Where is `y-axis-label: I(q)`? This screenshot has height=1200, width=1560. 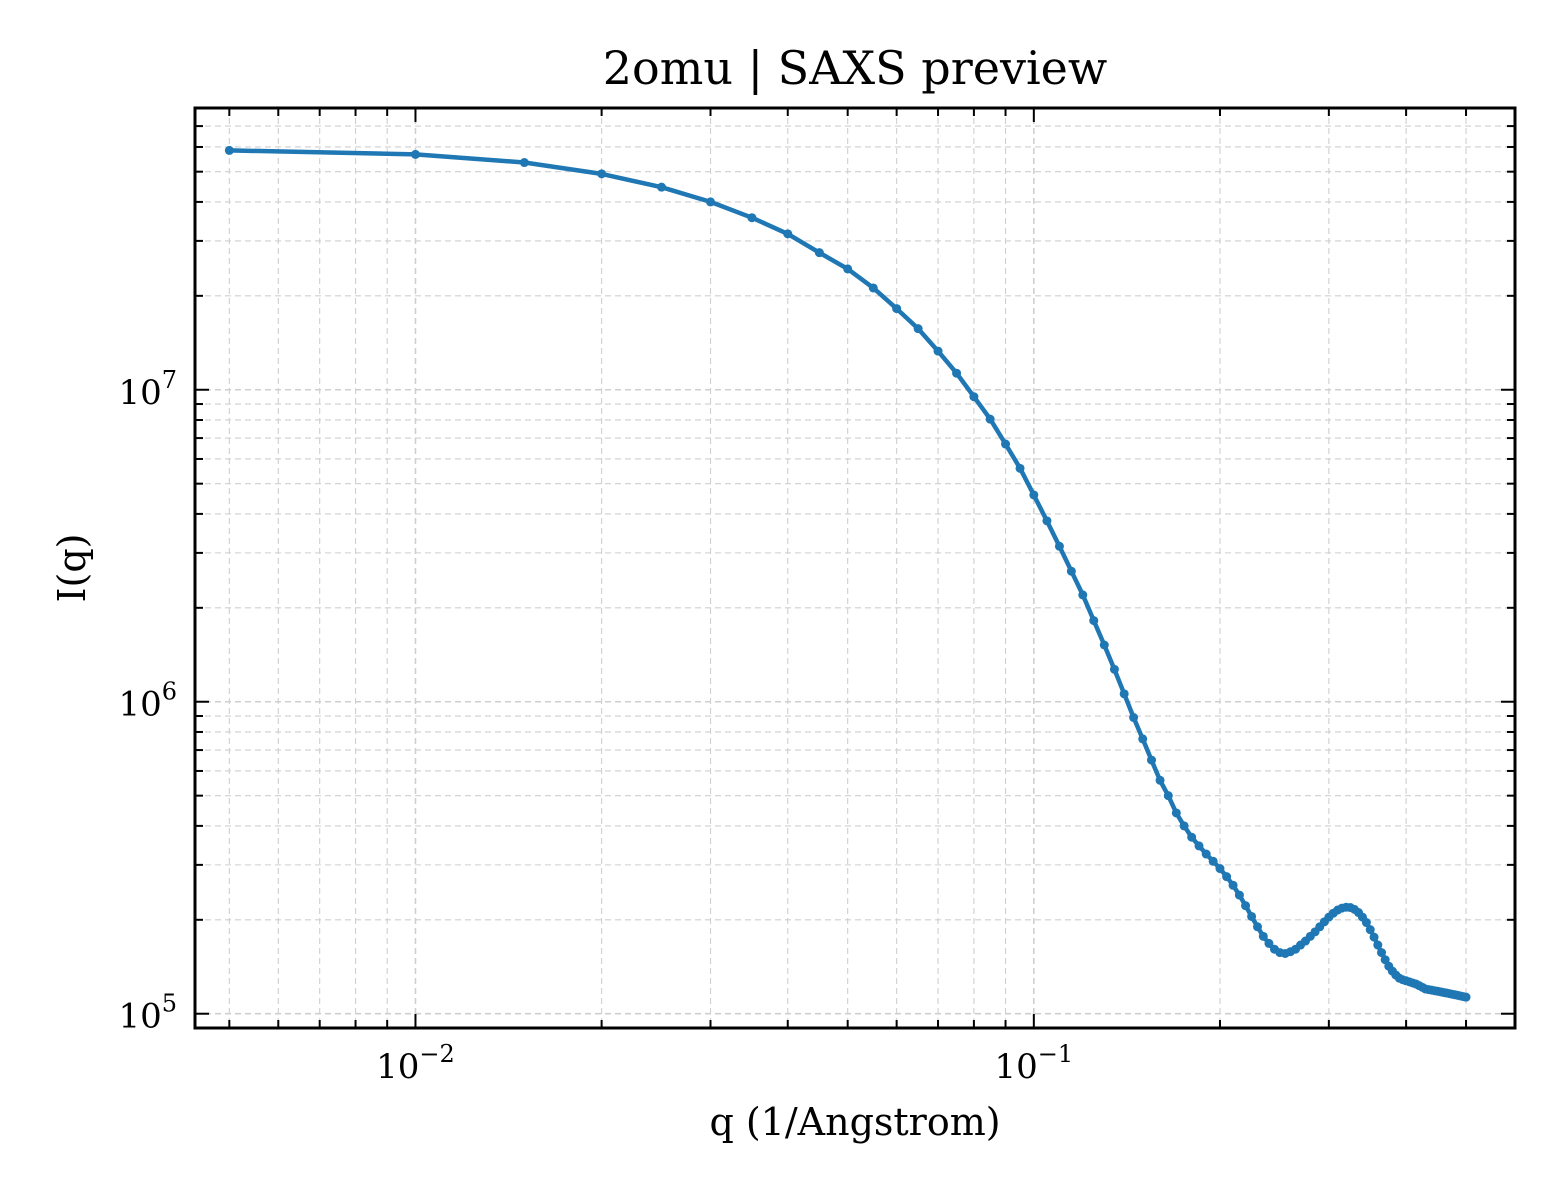
y-axis-label: I(q) is located at coordinates (72, 568).